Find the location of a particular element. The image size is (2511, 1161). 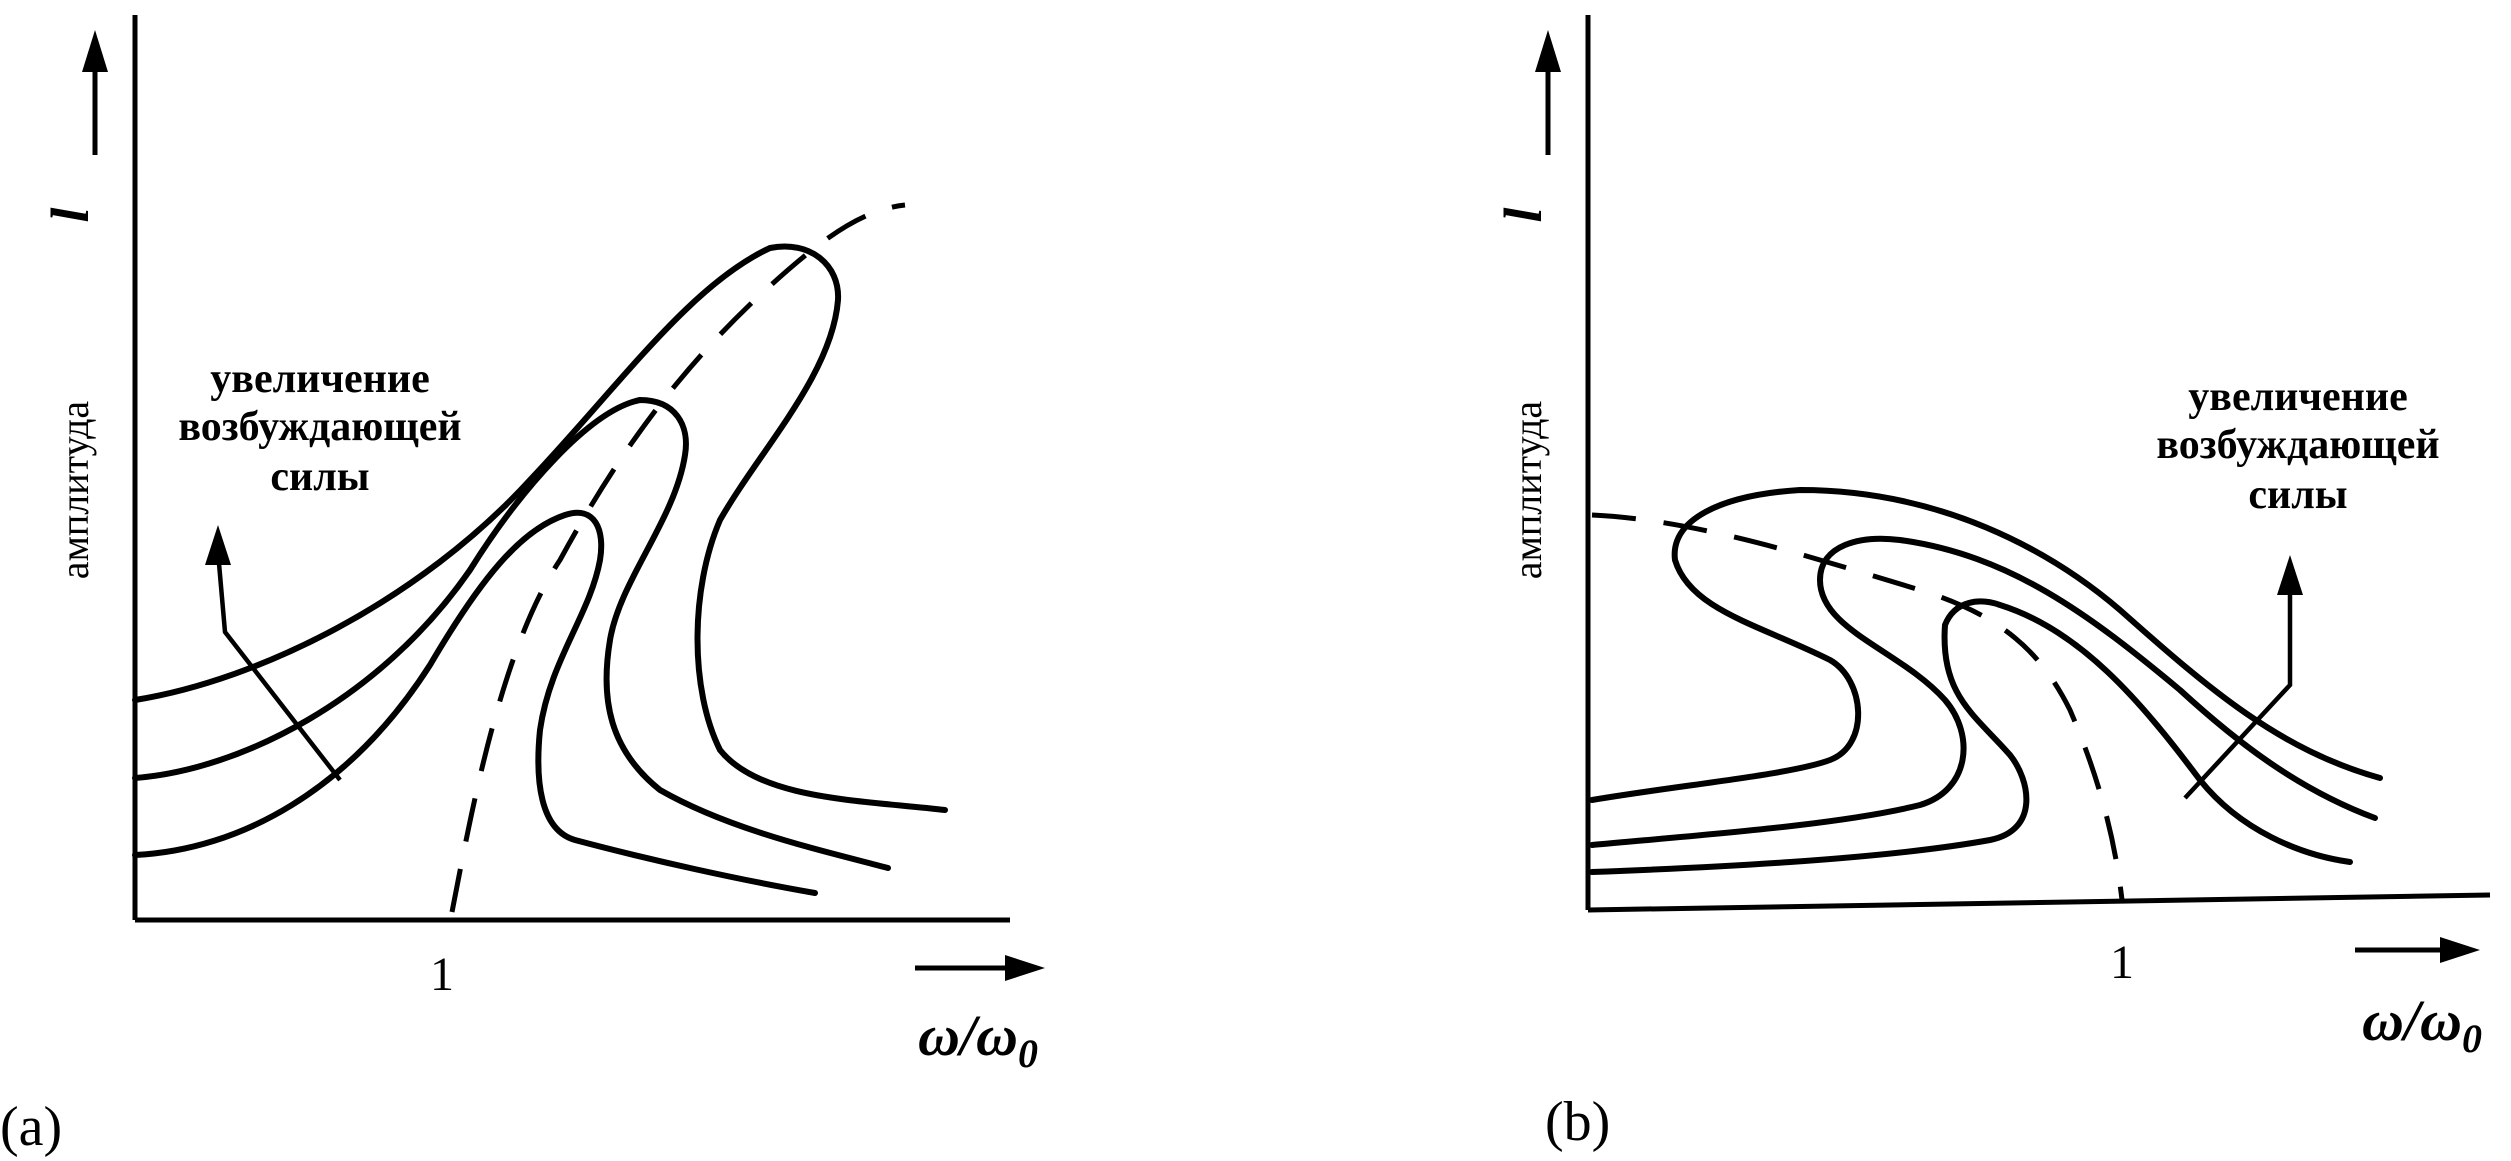

panel-a-annotation-line-3: силы is located at coordinates (319, 477).